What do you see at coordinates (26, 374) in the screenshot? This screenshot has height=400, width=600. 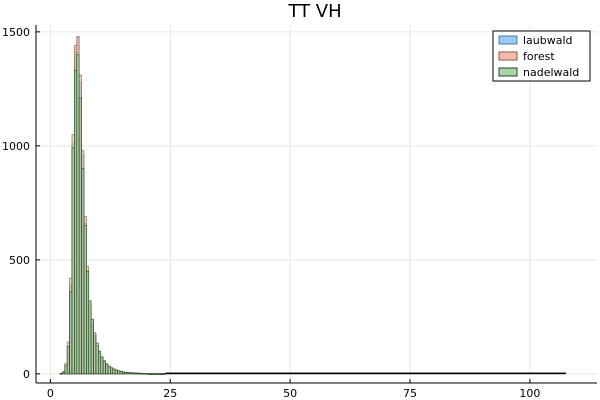 I see `y-tick-label: 0` at bounding box center [26, 374].